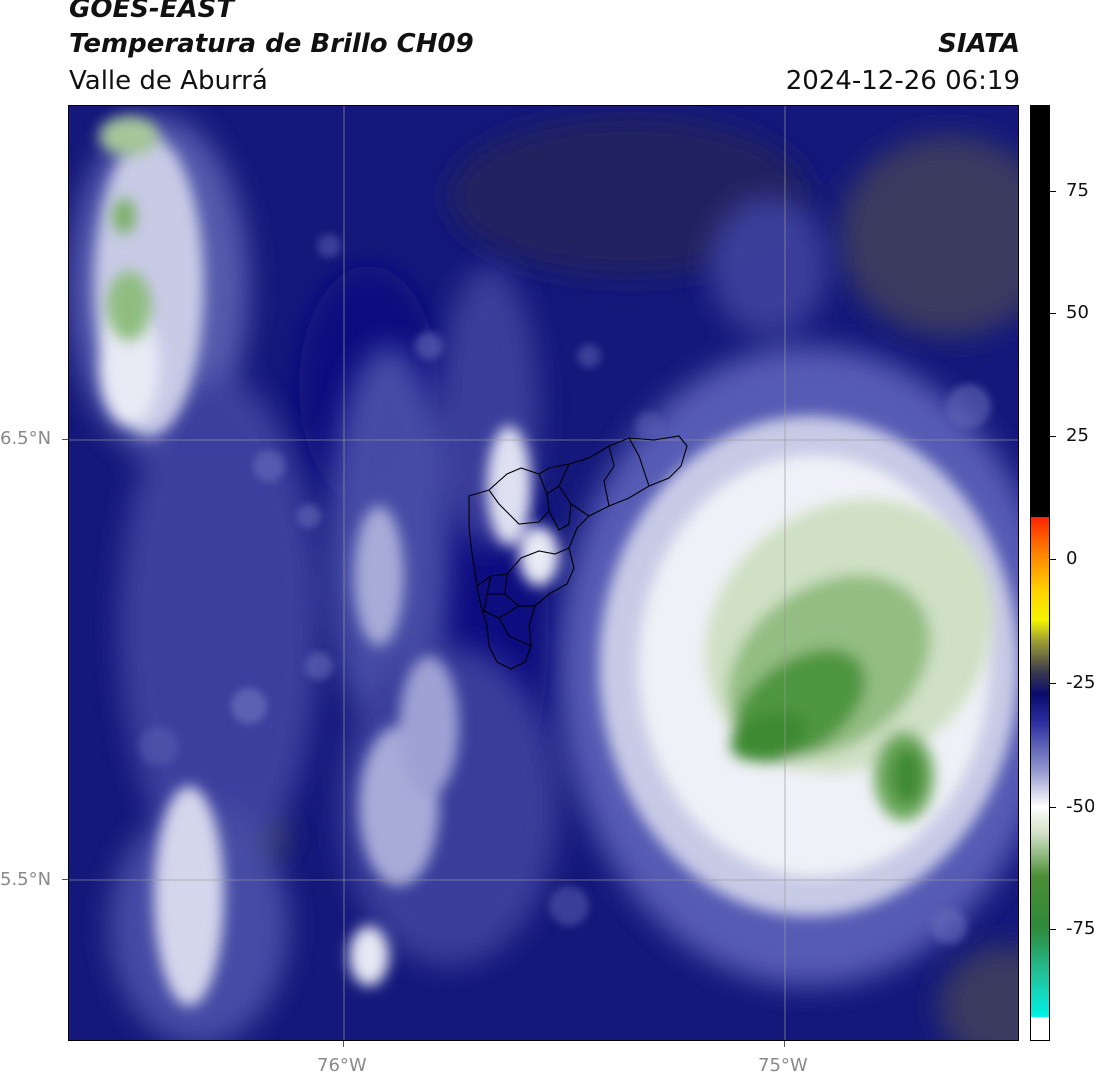 Image resolution: width=1094 pixels, height=1078 pixels. Describe the element at coordinates (1080, 682) in the screenshot. I see `colorbar-label: -25` at that location.